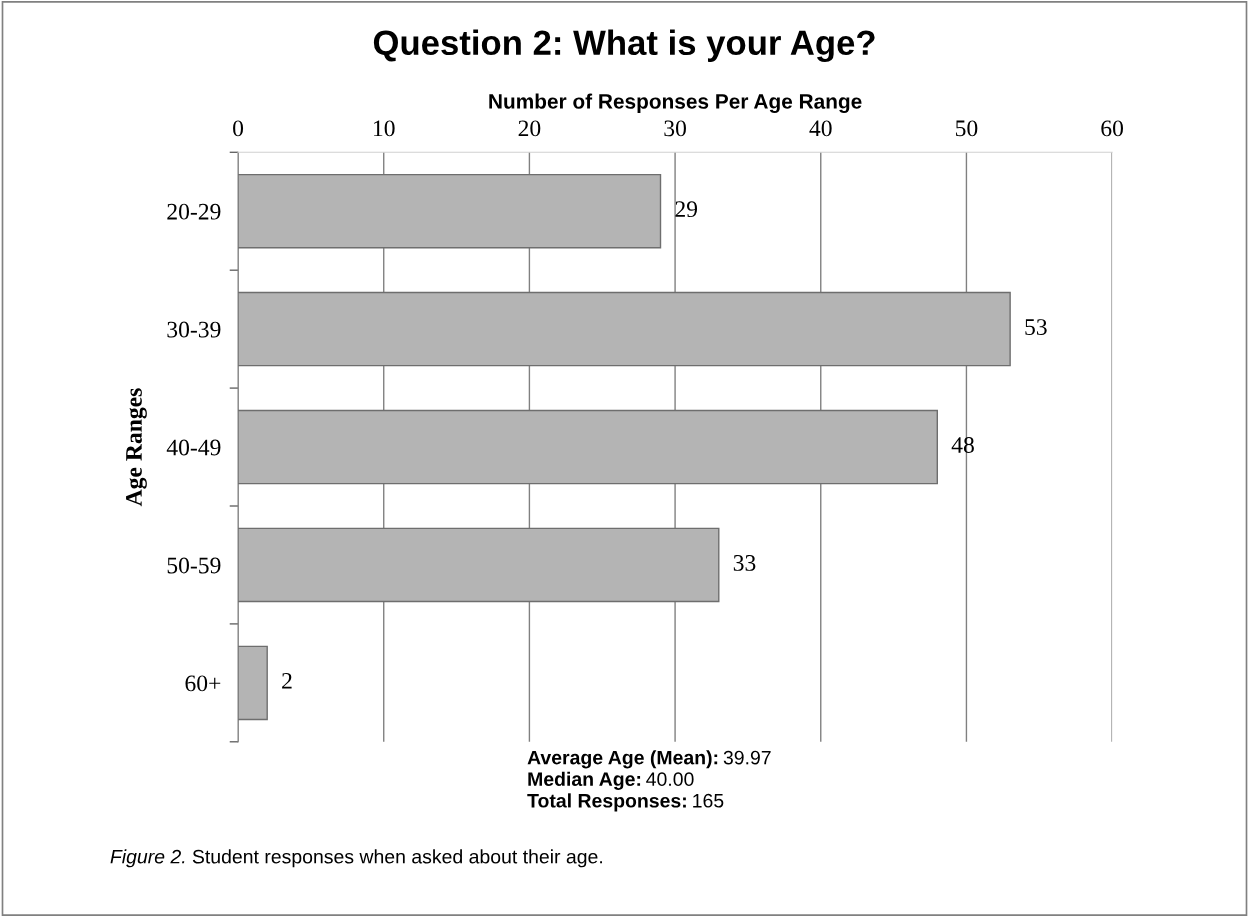 This screenshot has height=917, width=1249. I want to click on x-tick-label: 60, so click(1112, 128).